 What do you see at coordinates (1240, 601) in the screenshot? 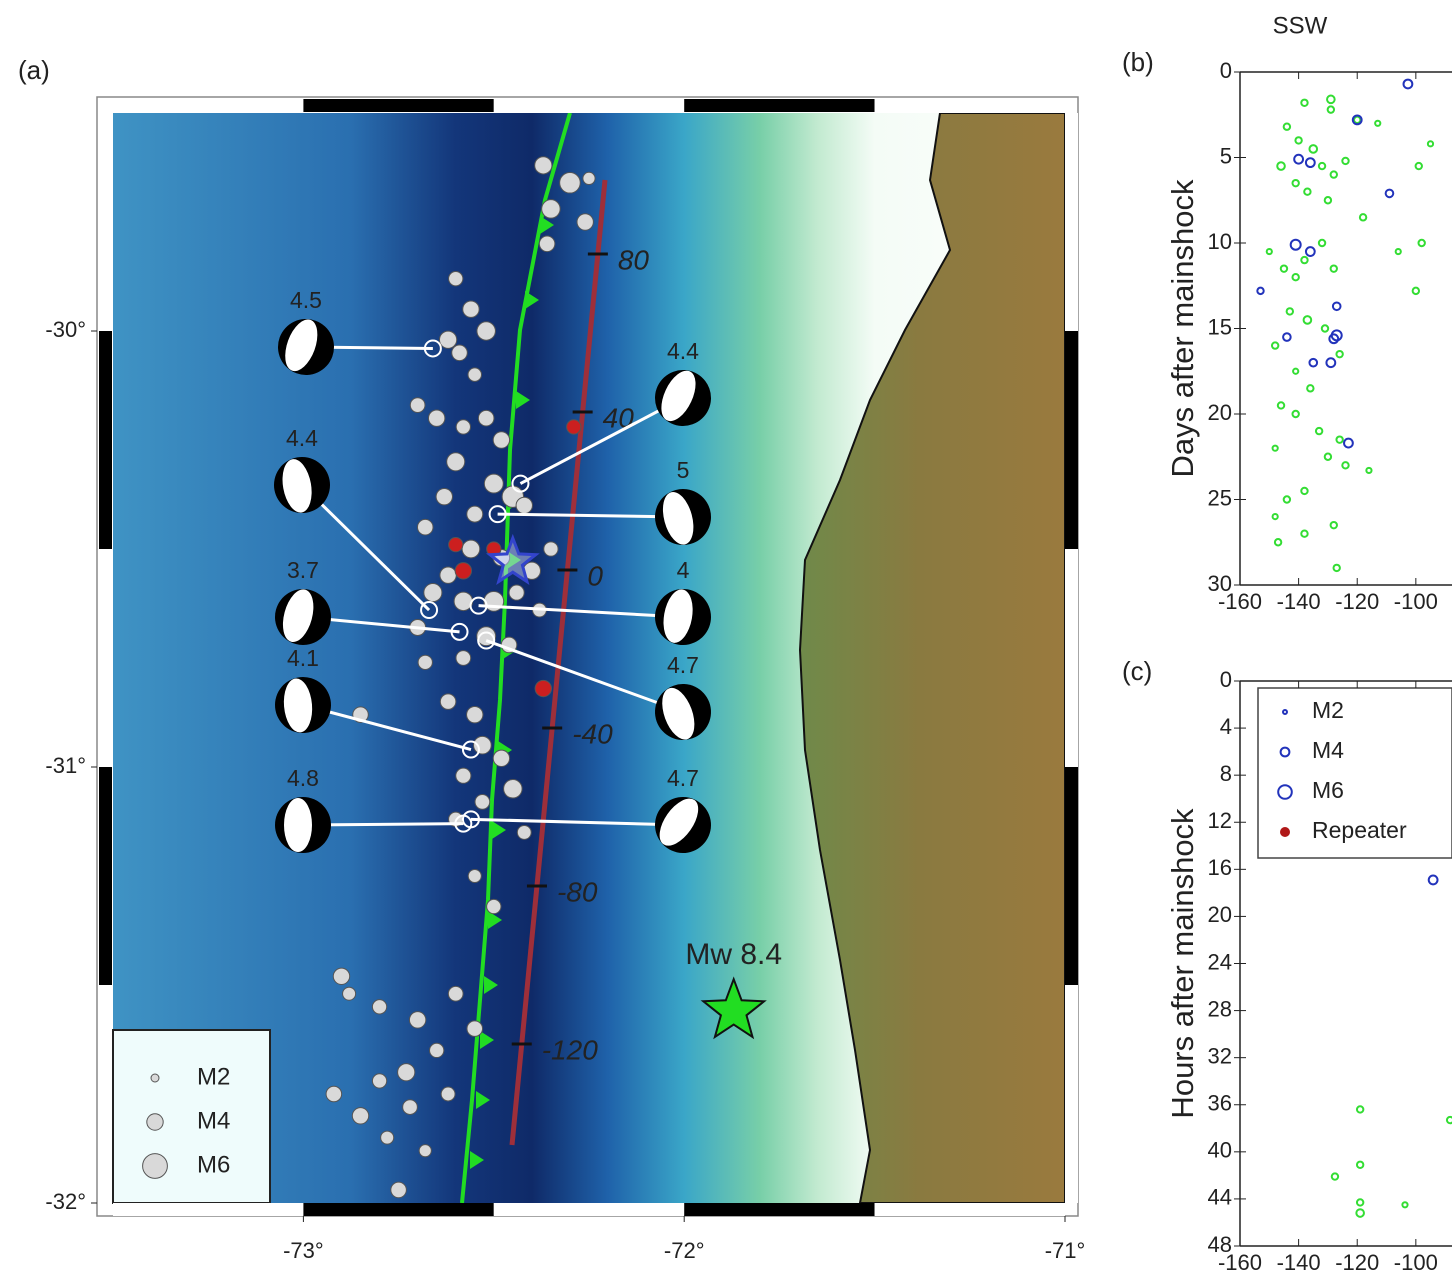
I see `x-tick-label: -160` at bounding box center [1240, 601].